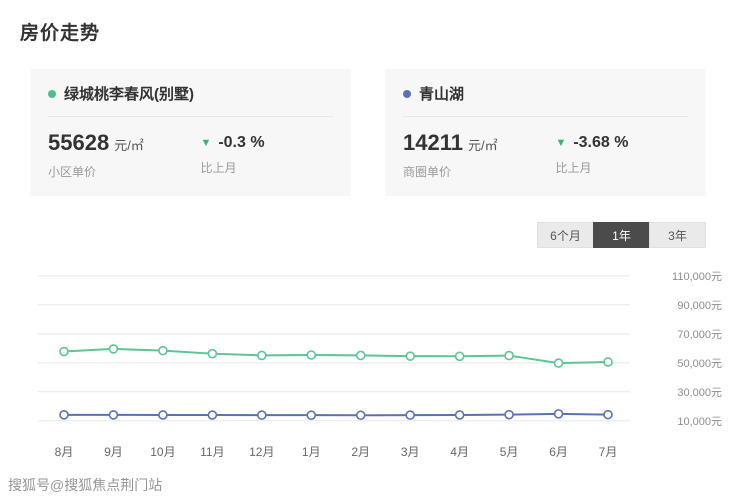 The width and height of the screenshot is (740, 500). I want to click on community-price-unit: 元/㎡, so click(129, 145).